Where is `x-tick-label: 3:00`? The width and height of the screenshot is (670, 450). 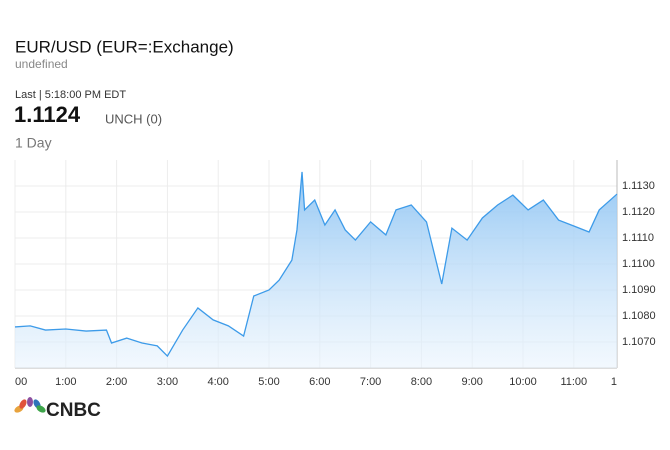 x-tick-label: 3:00 is located at coordinates (167, 382).